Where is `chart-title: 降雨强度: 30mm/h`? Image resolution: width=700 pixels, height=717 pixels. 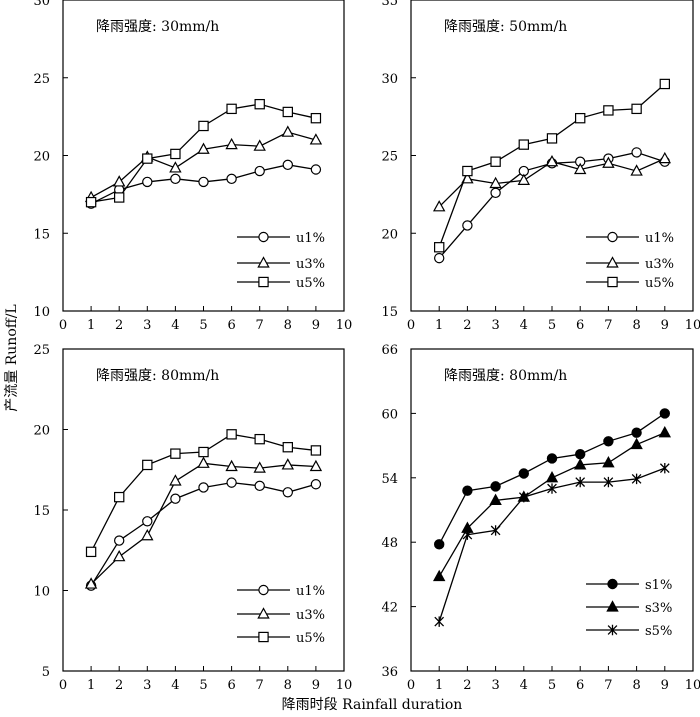 chart-title: 降雨强度: 30mm/h is located at coordinates (157, 27).